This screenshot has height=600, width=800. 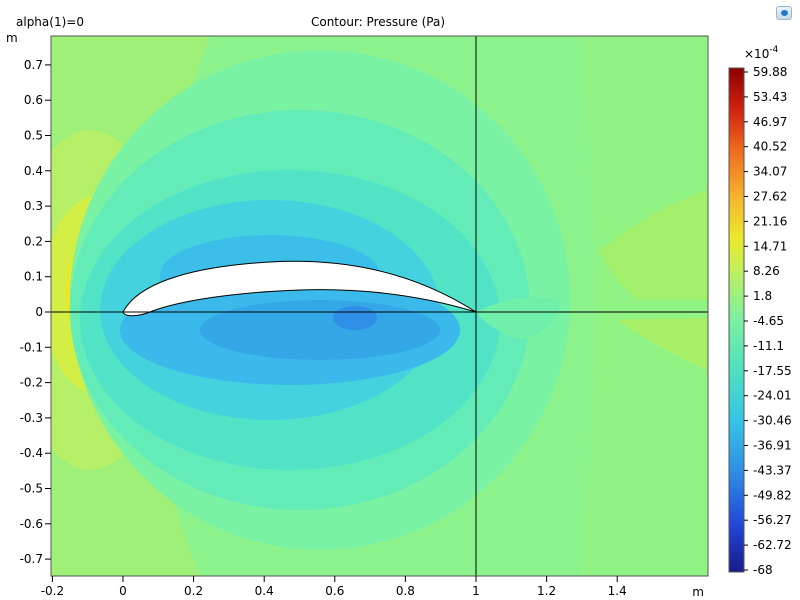 What do you see at coordinates (766, 271) in the screenshot?
I see `colorbar-label: 8.26` at bounding box center [766, 271].